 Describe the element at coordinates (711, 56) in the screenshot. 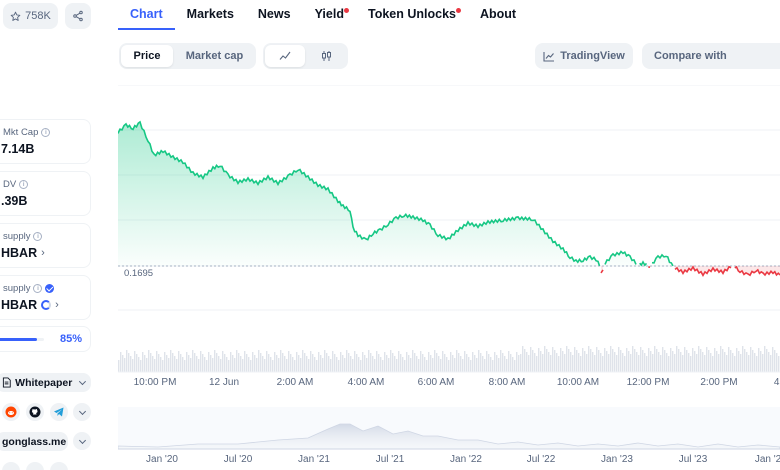

I see `compare-with-select: Compare with` at that location.